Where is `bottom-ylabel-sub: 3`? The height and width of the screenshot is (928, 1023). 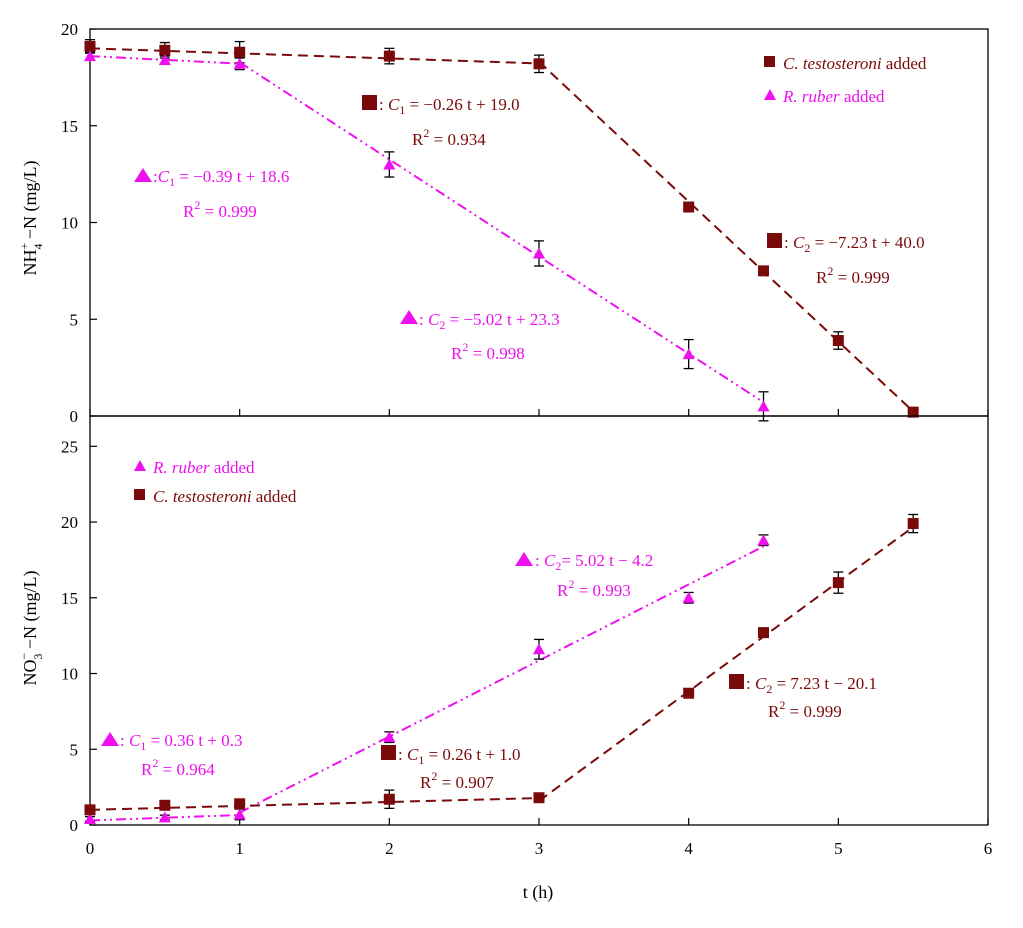
bottom-ylabel-sub: 3 is located at coordinates (38, 657).